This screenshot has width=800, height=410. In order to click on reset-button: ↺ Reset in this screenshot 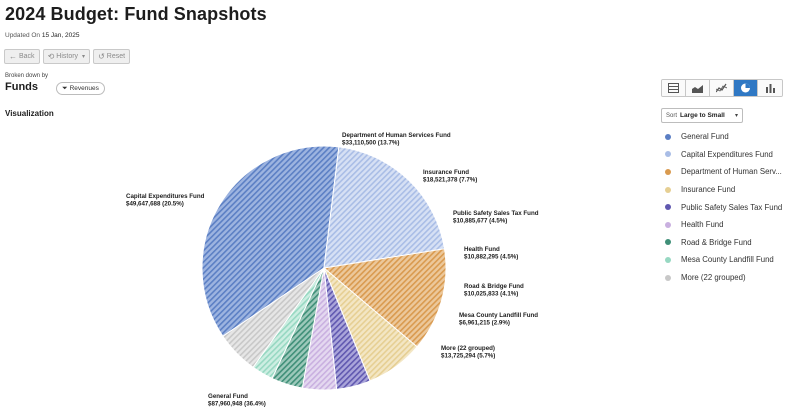, I will do `click(112, 56)`.